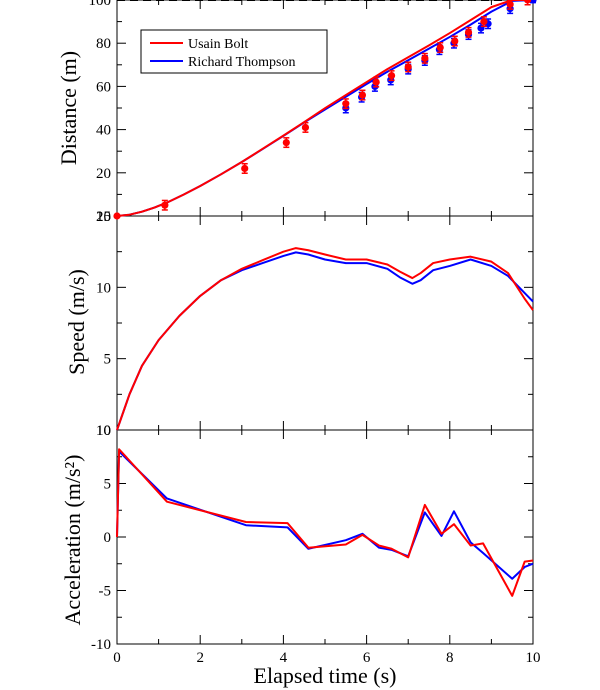  I want to click on x-tick-label: 4, so click(284, 658).